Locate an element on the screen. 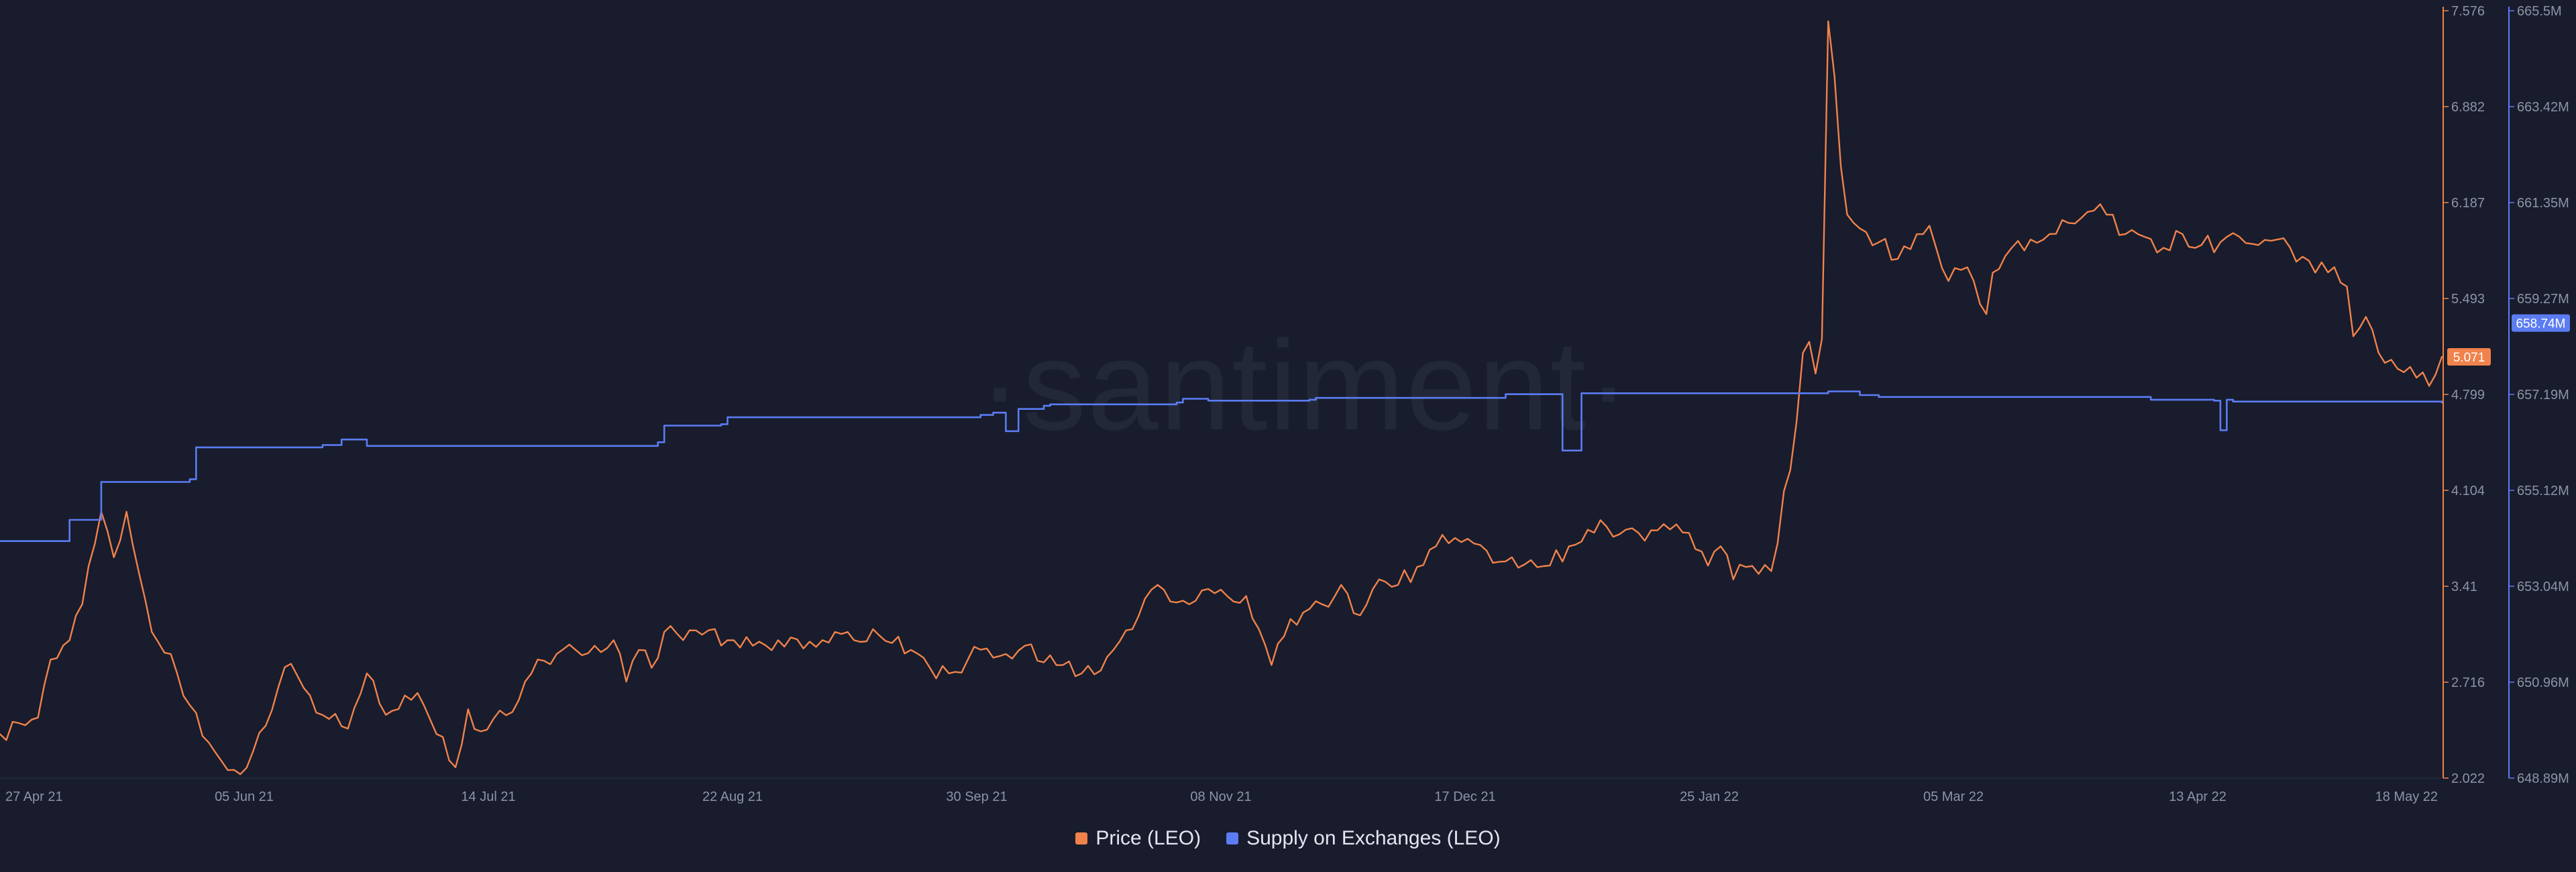 The image size is (2576, 872). supply-axis-tick-label: 650.96M is located at coordinates (2543, 682).